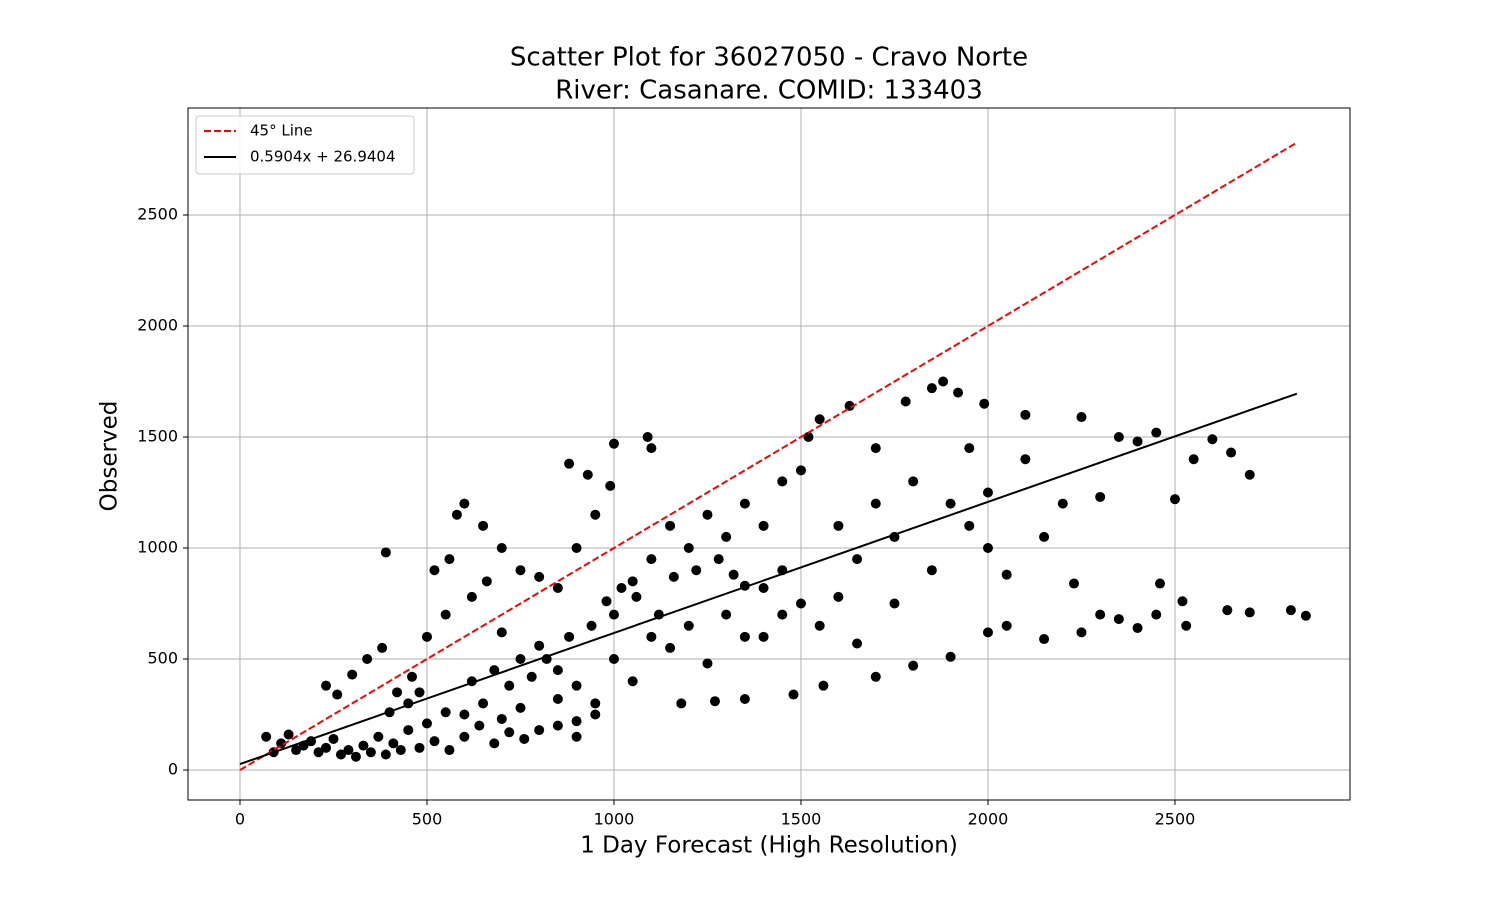 This screenshot has height=900, width=1500. I want to click on legend-label: 45° Line, so click(281, 131).